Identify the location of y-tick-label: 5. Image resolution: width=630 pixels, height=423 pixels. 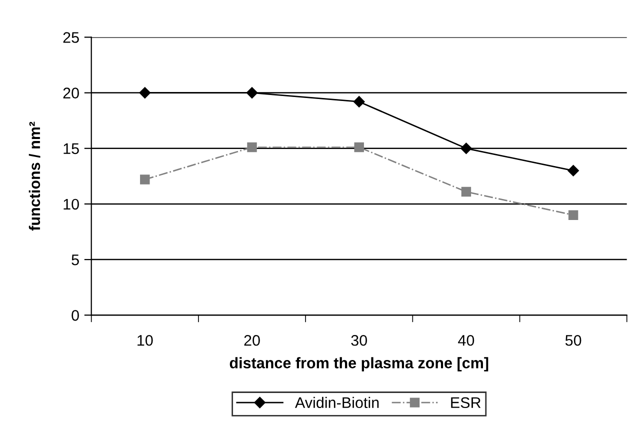
(75, 260).